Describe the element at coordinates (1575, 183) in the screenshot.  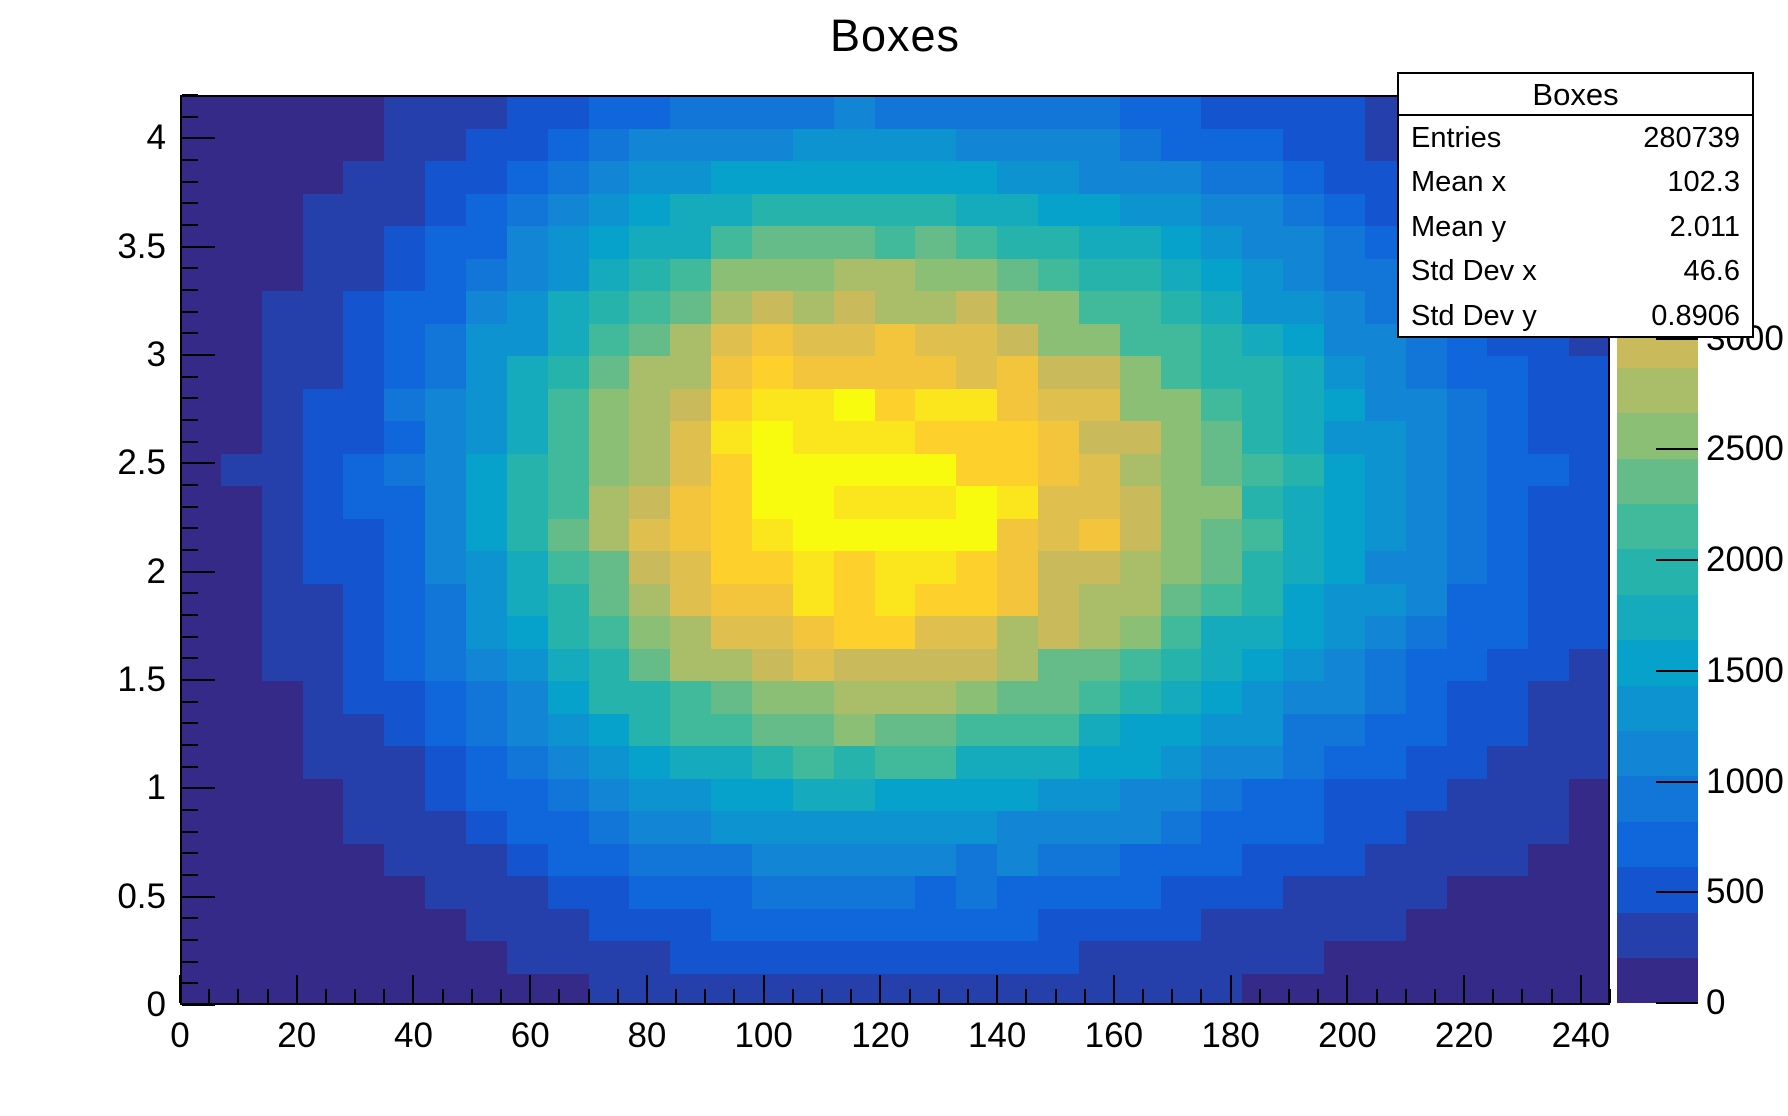
I see `stats-row: Mean x 102.3` at that location.